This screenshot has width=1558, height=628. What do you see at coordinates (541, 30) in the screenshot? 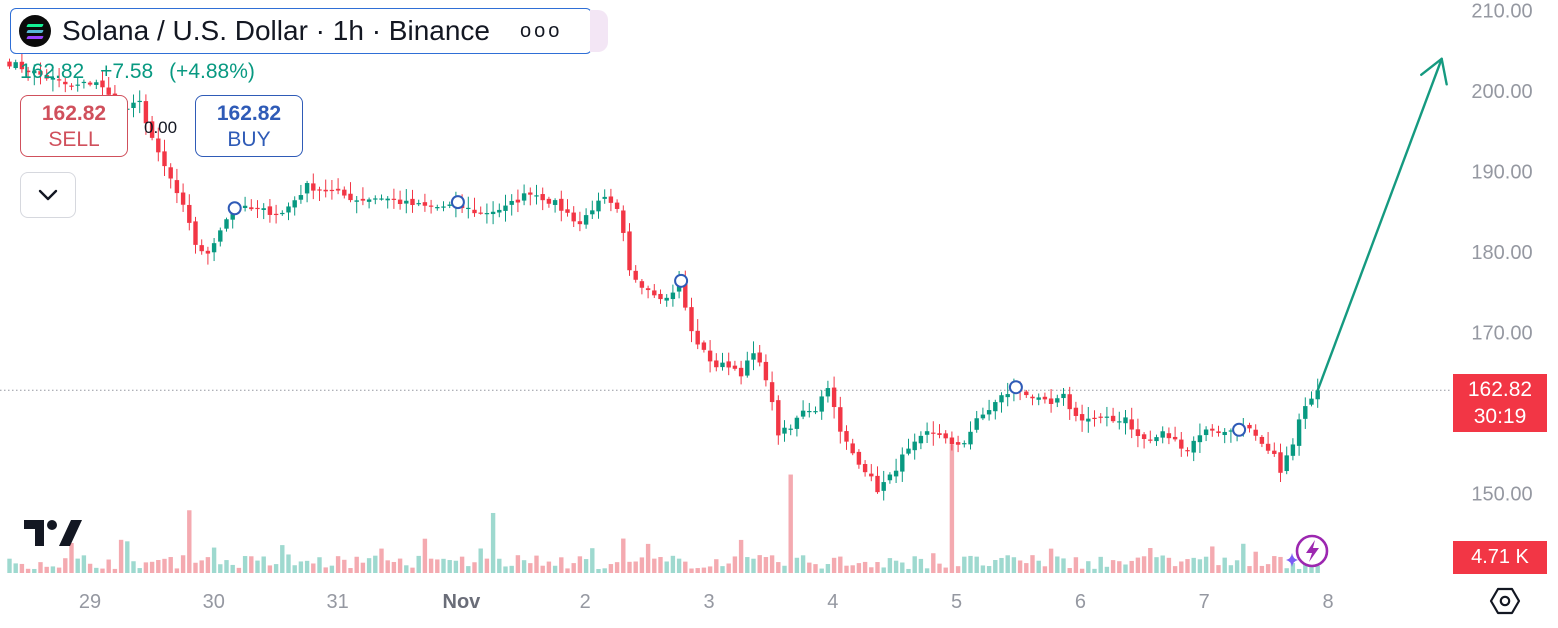
I see `more-options-icon: ooo` at bounding box center [541, 30].